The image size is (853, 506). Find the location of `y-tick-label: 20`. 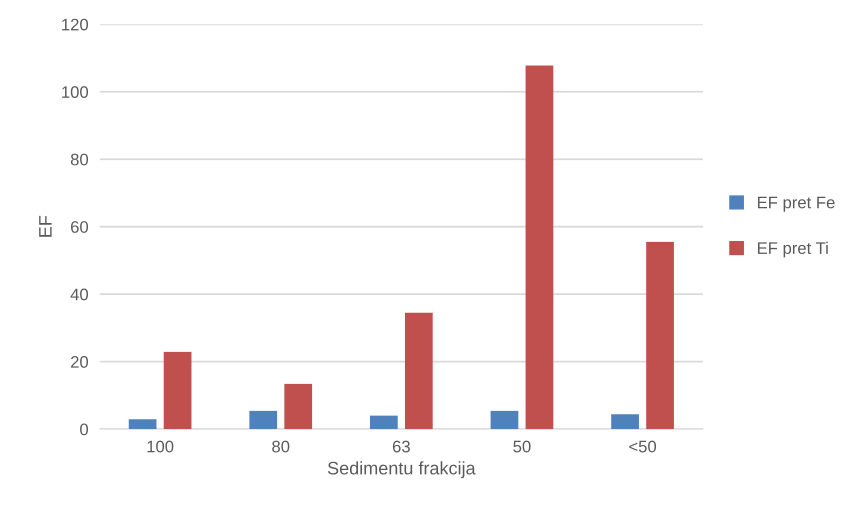

y-tick-label: 20 is located at coordinates (79, 362).